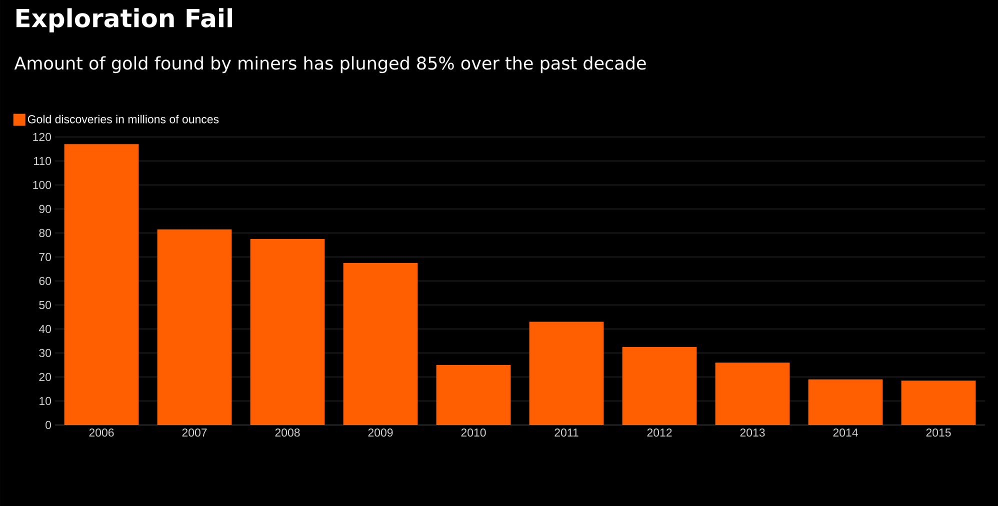 Image resolution: width=998 pixels, height=506 pixels. Describe the element at coordinates (566, 432) in the screenshot. I see `x-tick-label: 2011` at that location.